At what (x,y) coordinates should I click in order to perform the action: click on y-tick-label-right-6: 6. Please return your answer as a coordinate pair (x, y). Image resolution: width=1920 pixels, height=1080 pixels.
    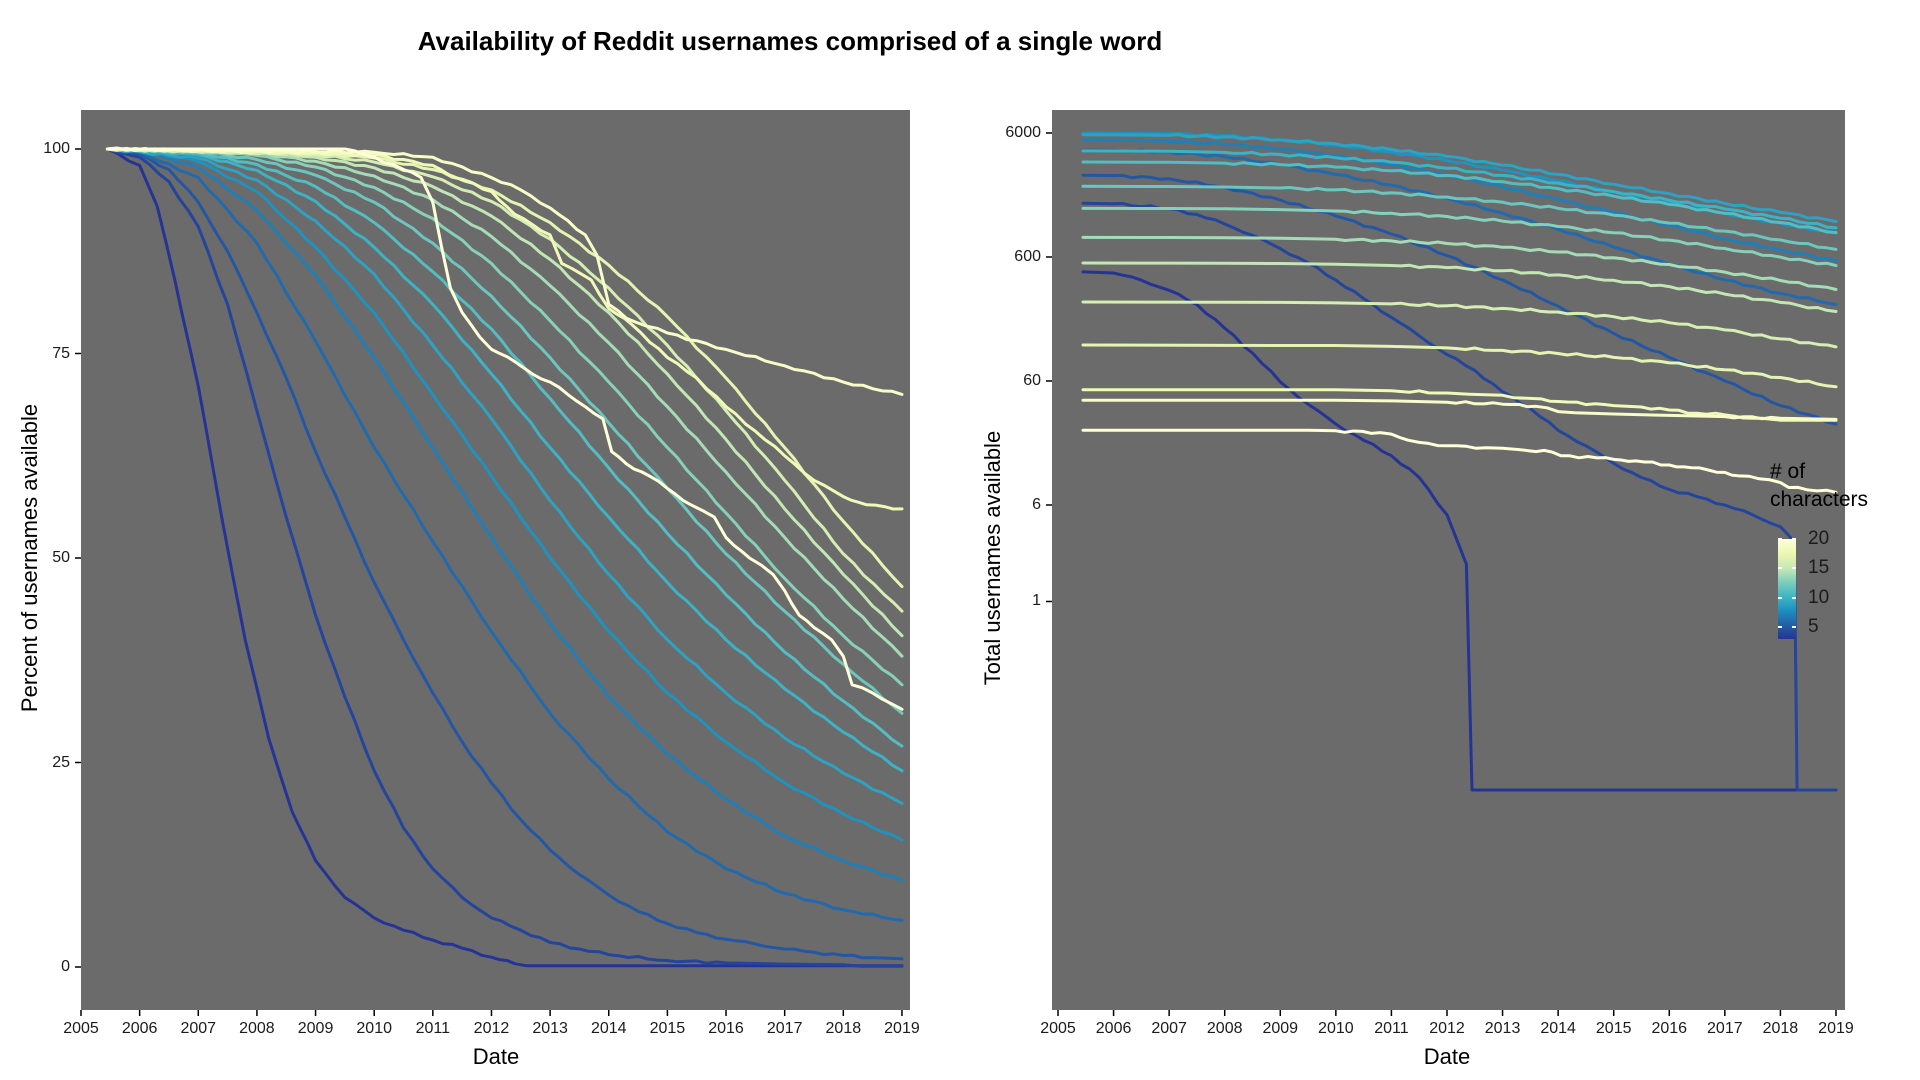
    Looking at the image, I should click on (1036, 504).